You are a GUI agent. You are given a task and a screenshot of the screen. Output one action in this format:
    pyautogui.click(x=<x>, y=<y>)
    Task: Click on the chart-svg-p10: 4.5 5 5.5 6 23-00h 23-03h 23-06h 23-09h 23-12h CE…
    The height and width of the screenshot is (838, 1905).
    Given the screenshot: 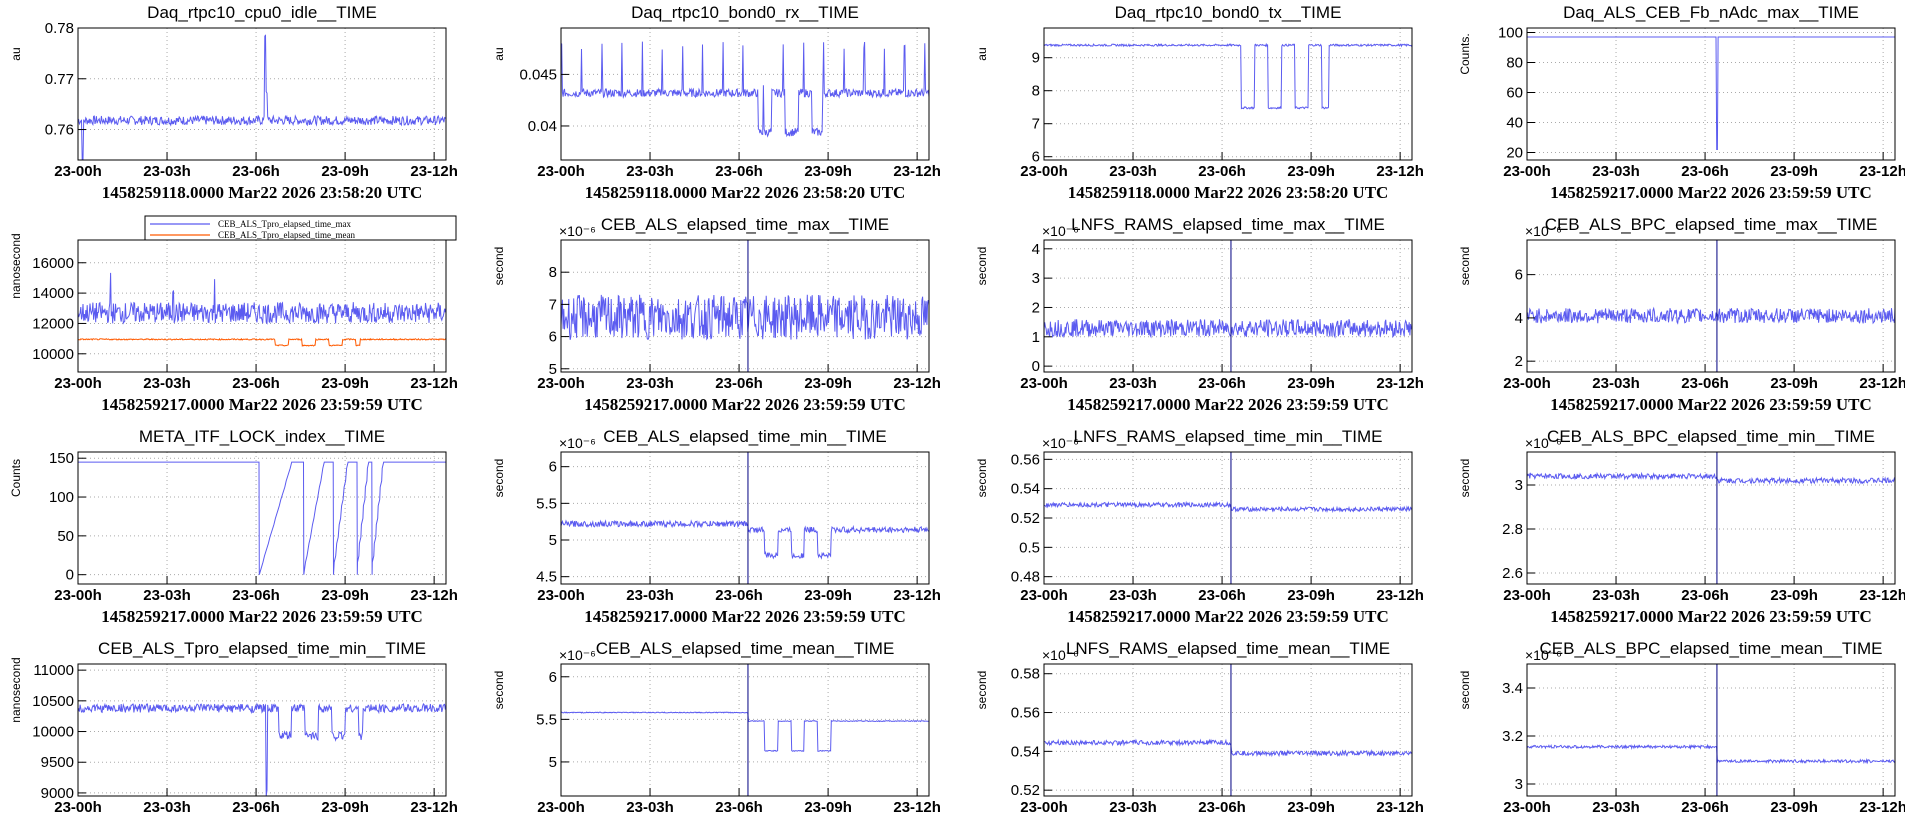 What is the action you would take?
    pyautogui.click(x=716, y=526)
    